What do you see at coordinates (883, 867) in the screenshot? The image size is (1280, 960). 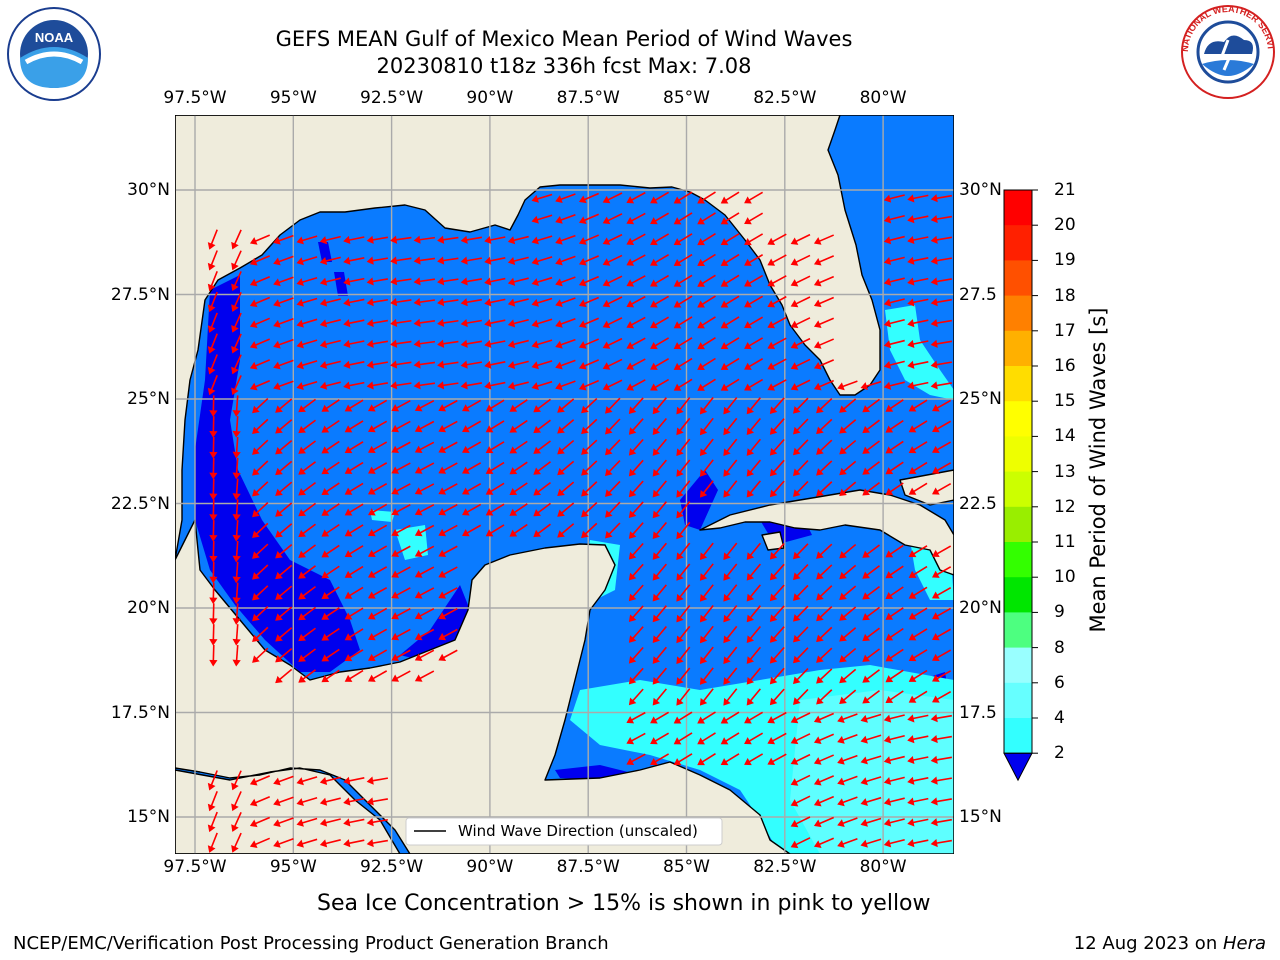 I see `lon-tick-bottom: 80°W` at bounding box center [883, 867].